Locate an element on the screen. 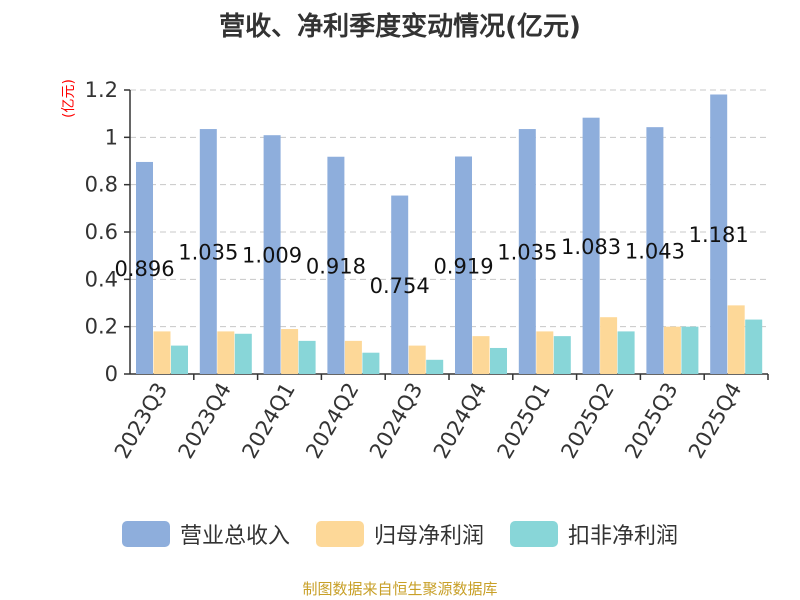 This screenshot has height=600, width=800. chart-title: 营收、净利季度变动情况(亿元) is located at coordinates (400, 27).